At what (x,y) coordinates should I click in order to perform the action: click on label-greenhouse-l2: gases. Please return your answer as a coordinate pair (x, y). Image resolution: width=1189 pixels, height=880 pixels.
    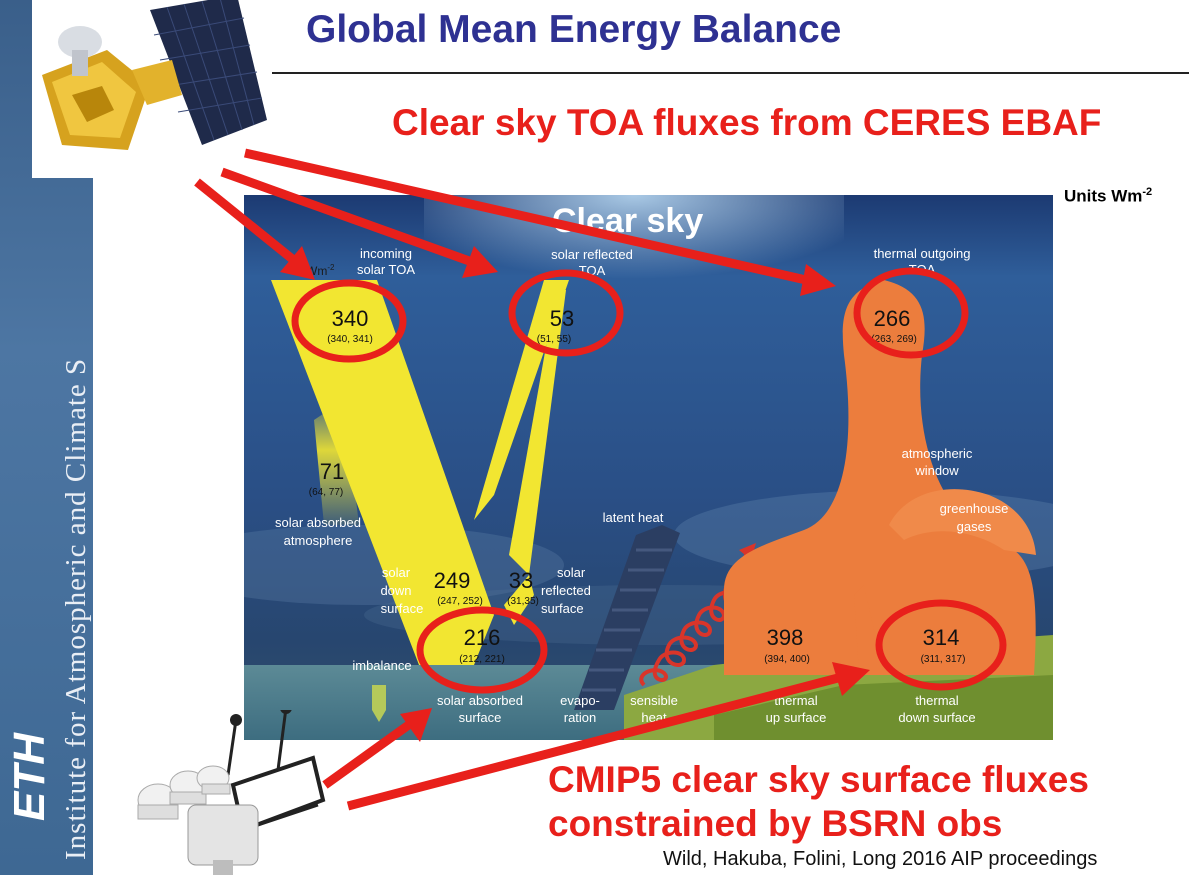
    Looking at the image, I should click on (974, 526).